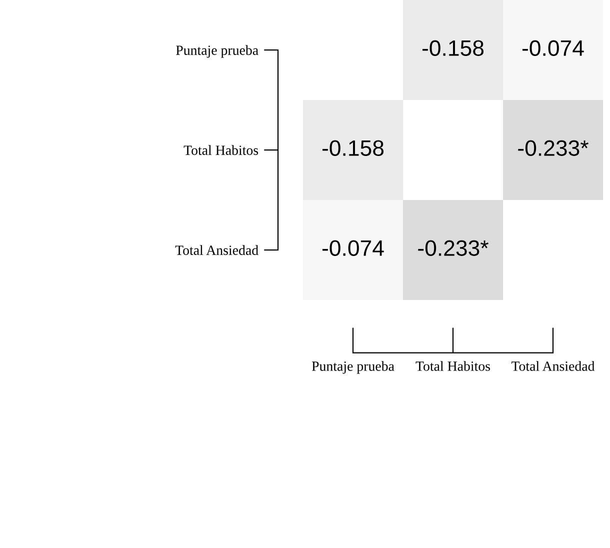  Describe the element at coordinates (353, 367) in the screenshot. I see `x-tick-label: Puntaje prueba` at that location.